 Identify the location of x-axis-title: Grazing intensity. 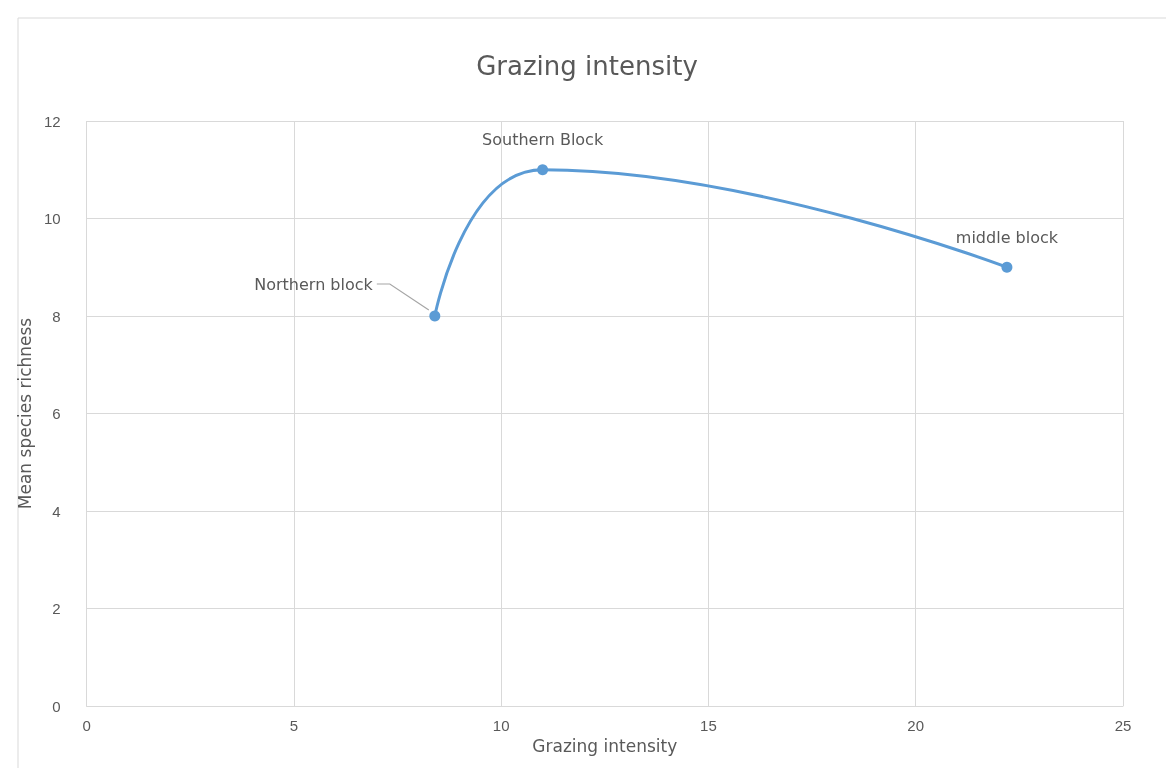
(605, 746).